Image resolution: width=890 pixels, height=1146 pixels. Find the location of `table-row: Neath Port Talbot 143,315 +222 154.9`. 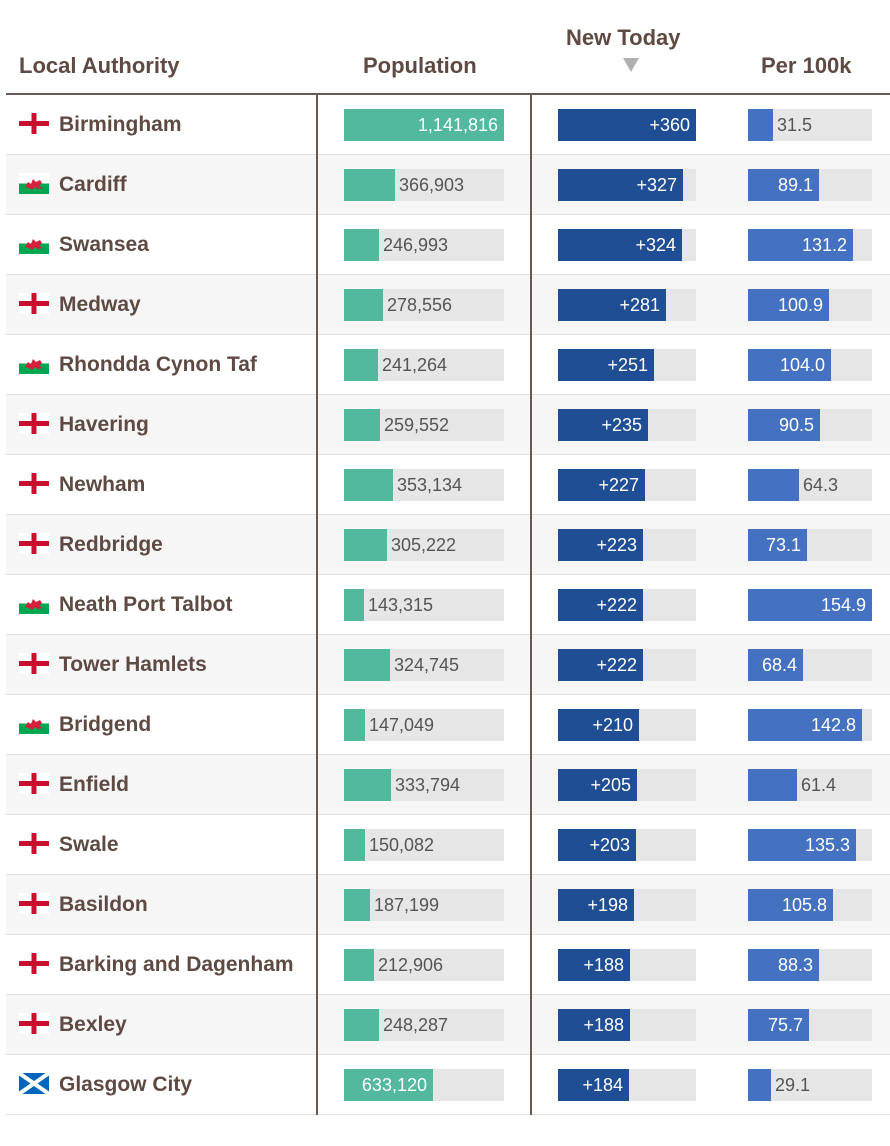

table-row: Neath Port Talbot 143,315 +222 154.9 is located at coordinates (448, 605).